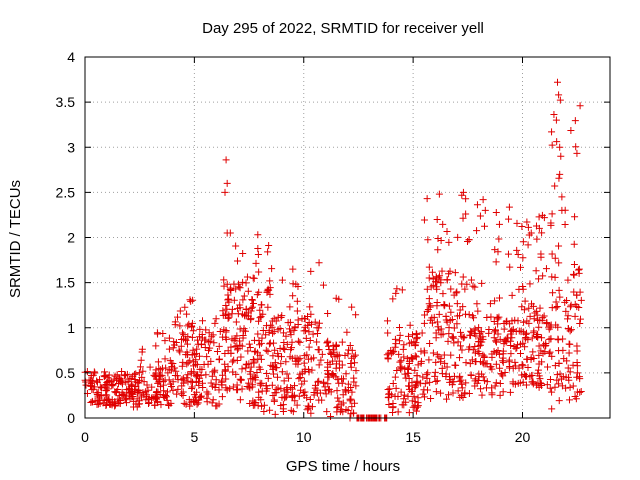 This screenshot has width=640, height=480. Describe the element at coordinates (66, 373) in the screenshot. I see `y-tick-label: 0.5` at that location.